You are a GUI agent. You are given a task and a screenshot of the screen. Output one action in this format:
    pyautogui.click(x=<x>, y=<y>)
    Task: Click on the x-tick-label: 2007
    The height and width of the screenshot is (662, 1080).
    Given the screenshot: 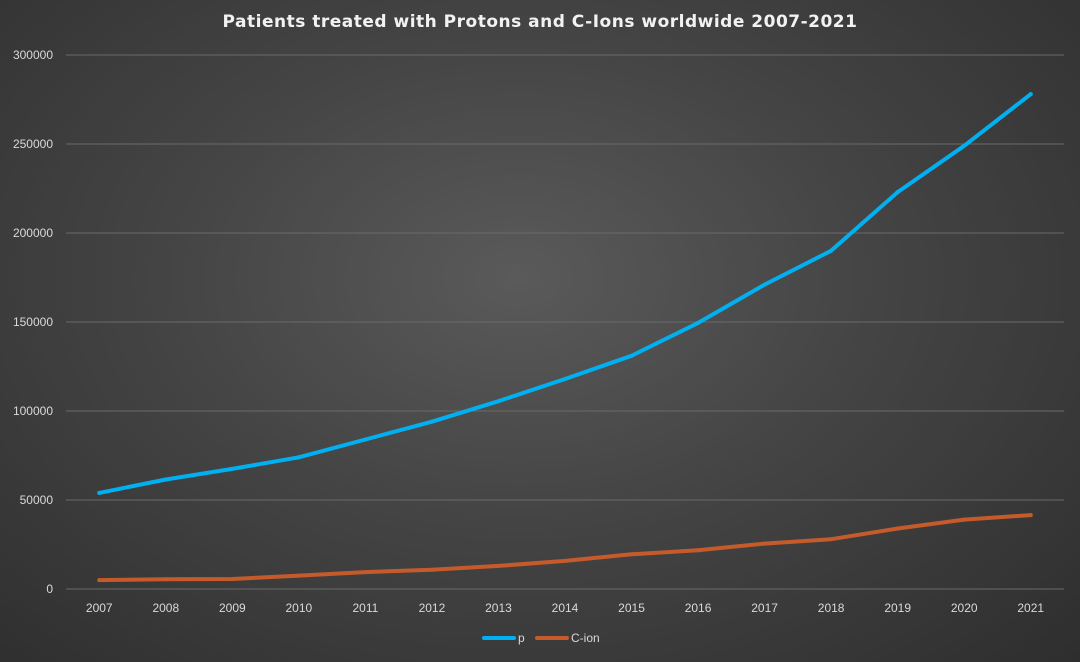 What is the action you would take?
    pyautogui.click(x=99, y=608)
    